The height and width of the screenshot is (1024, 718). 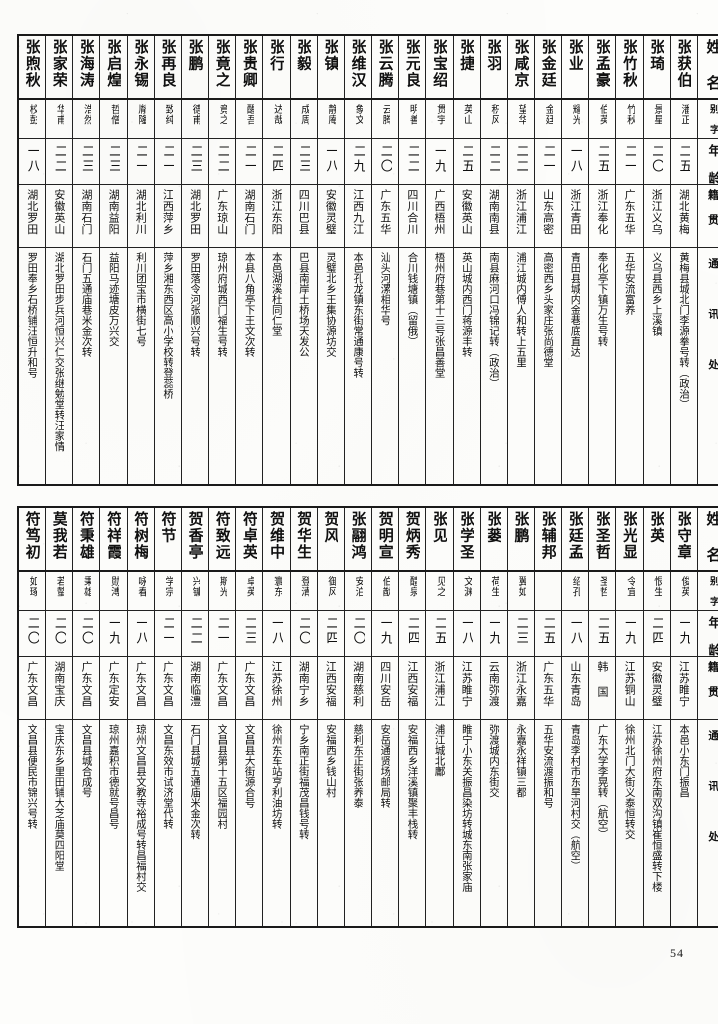 What do you see at coordinates (167, 590) in the screenshot?
I see `cell-alias: 学宗` at bounding box center [167, 590].